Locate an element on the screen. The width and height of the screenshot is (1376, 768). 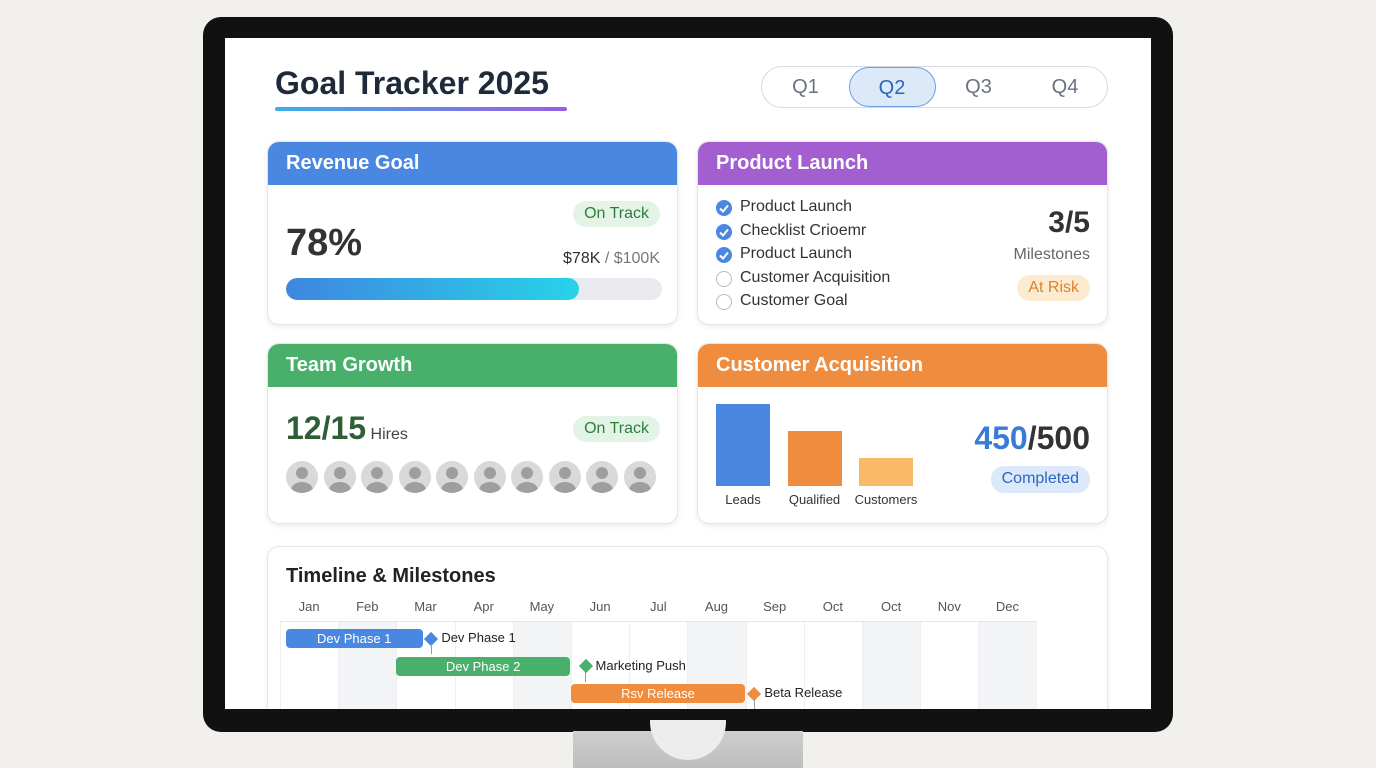
month-label: May is located at coordinates (542, 606).